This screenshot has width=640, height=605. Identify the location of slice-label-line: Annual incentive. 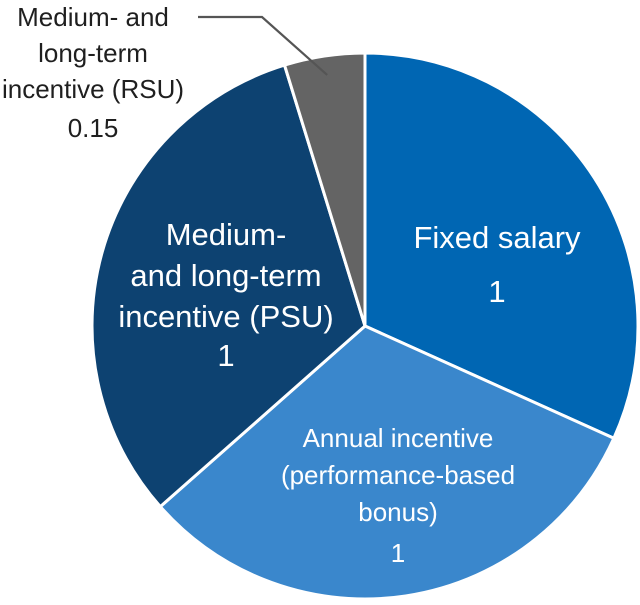
(398, 438).